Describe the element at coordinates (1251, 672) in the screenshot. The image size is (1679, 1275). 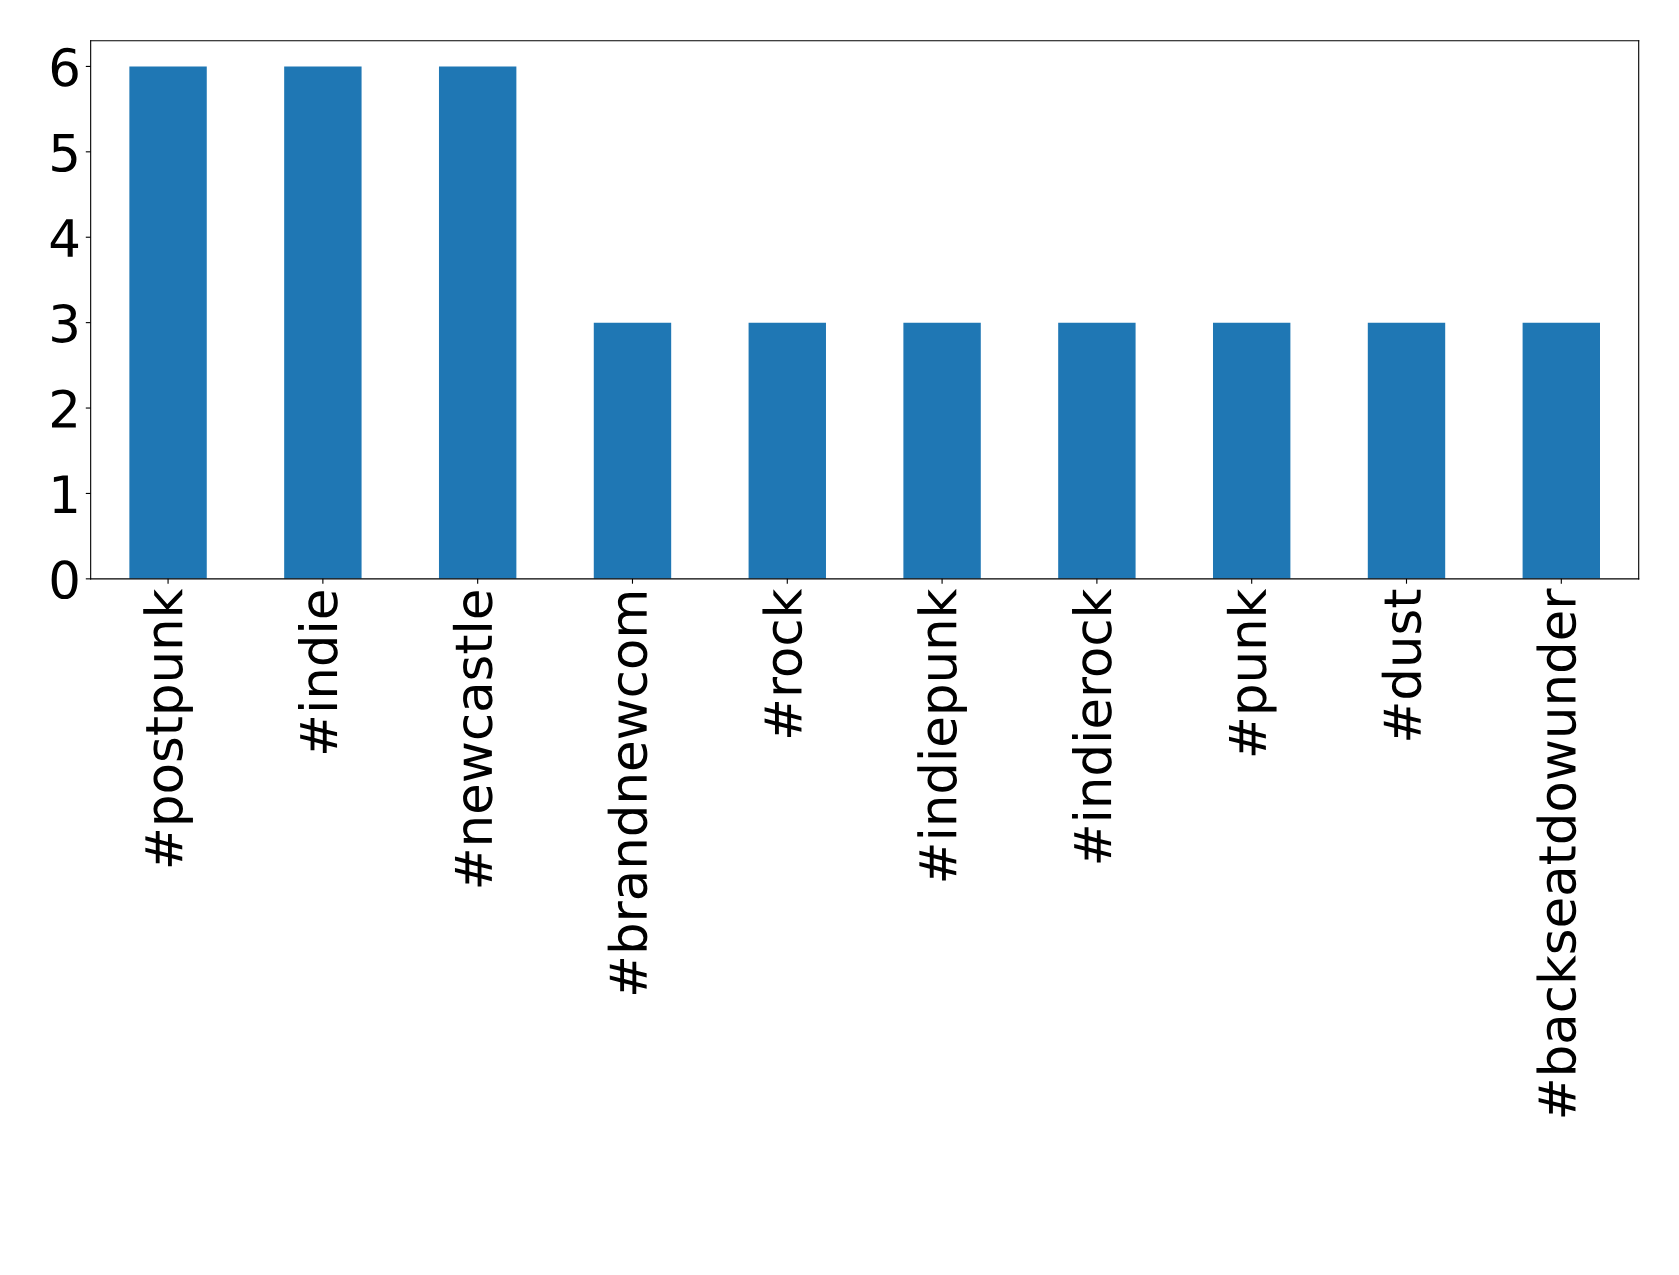
I see `x-tick-label: #punk` at that location.